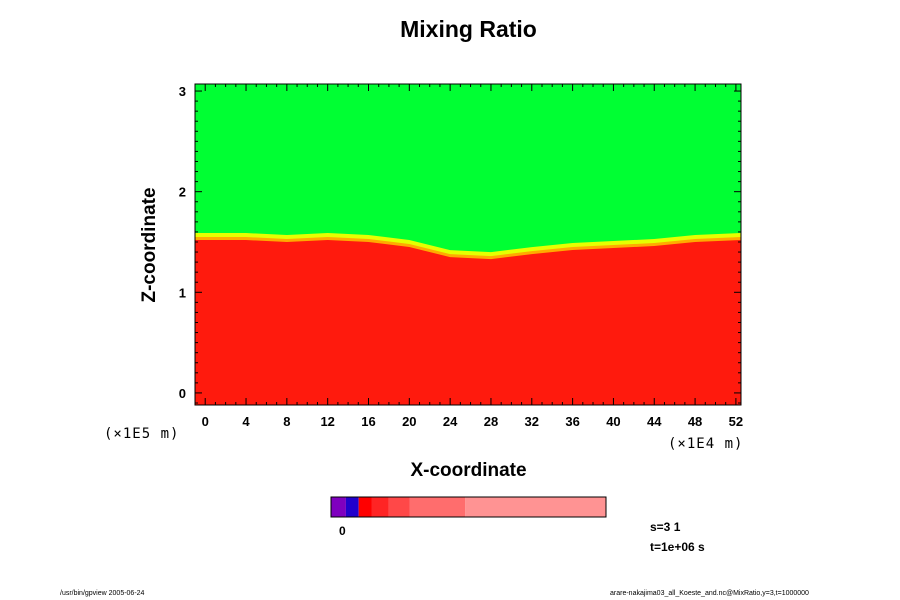 The height and width of the screenshot is (600, 900). I want to click on y-tick-label: 1, so click(182, 292).